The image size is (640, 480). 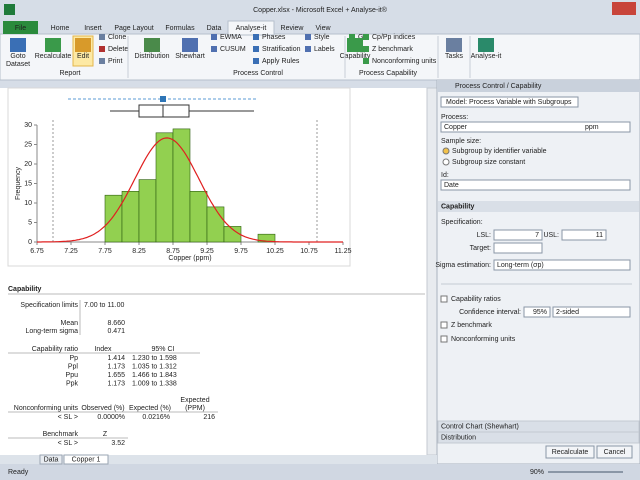 I want to click on dropdown-text: 2-sided, so click(x=567, y=312).